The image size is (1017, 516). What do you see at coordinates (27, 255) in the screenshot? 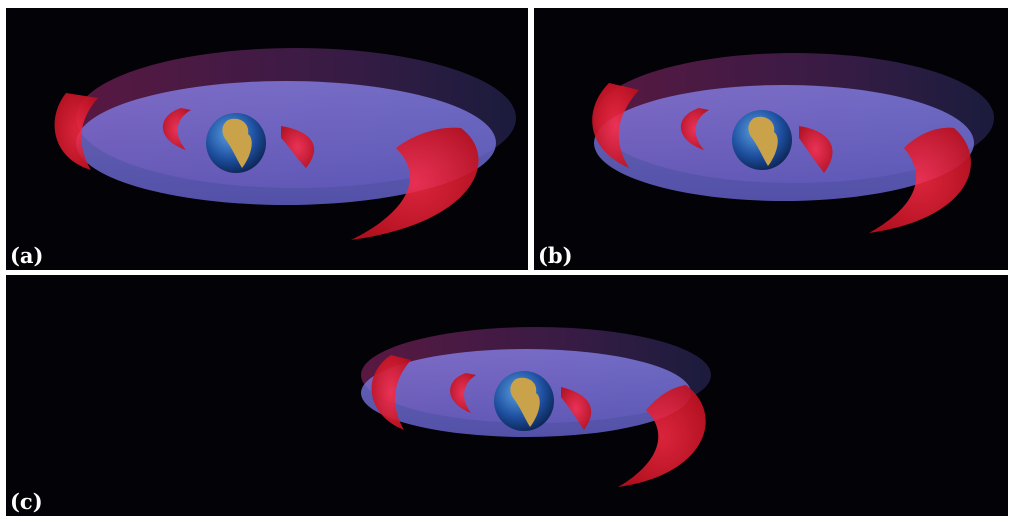
I see `panel-label: (a)` at bounding box center [27, 255].